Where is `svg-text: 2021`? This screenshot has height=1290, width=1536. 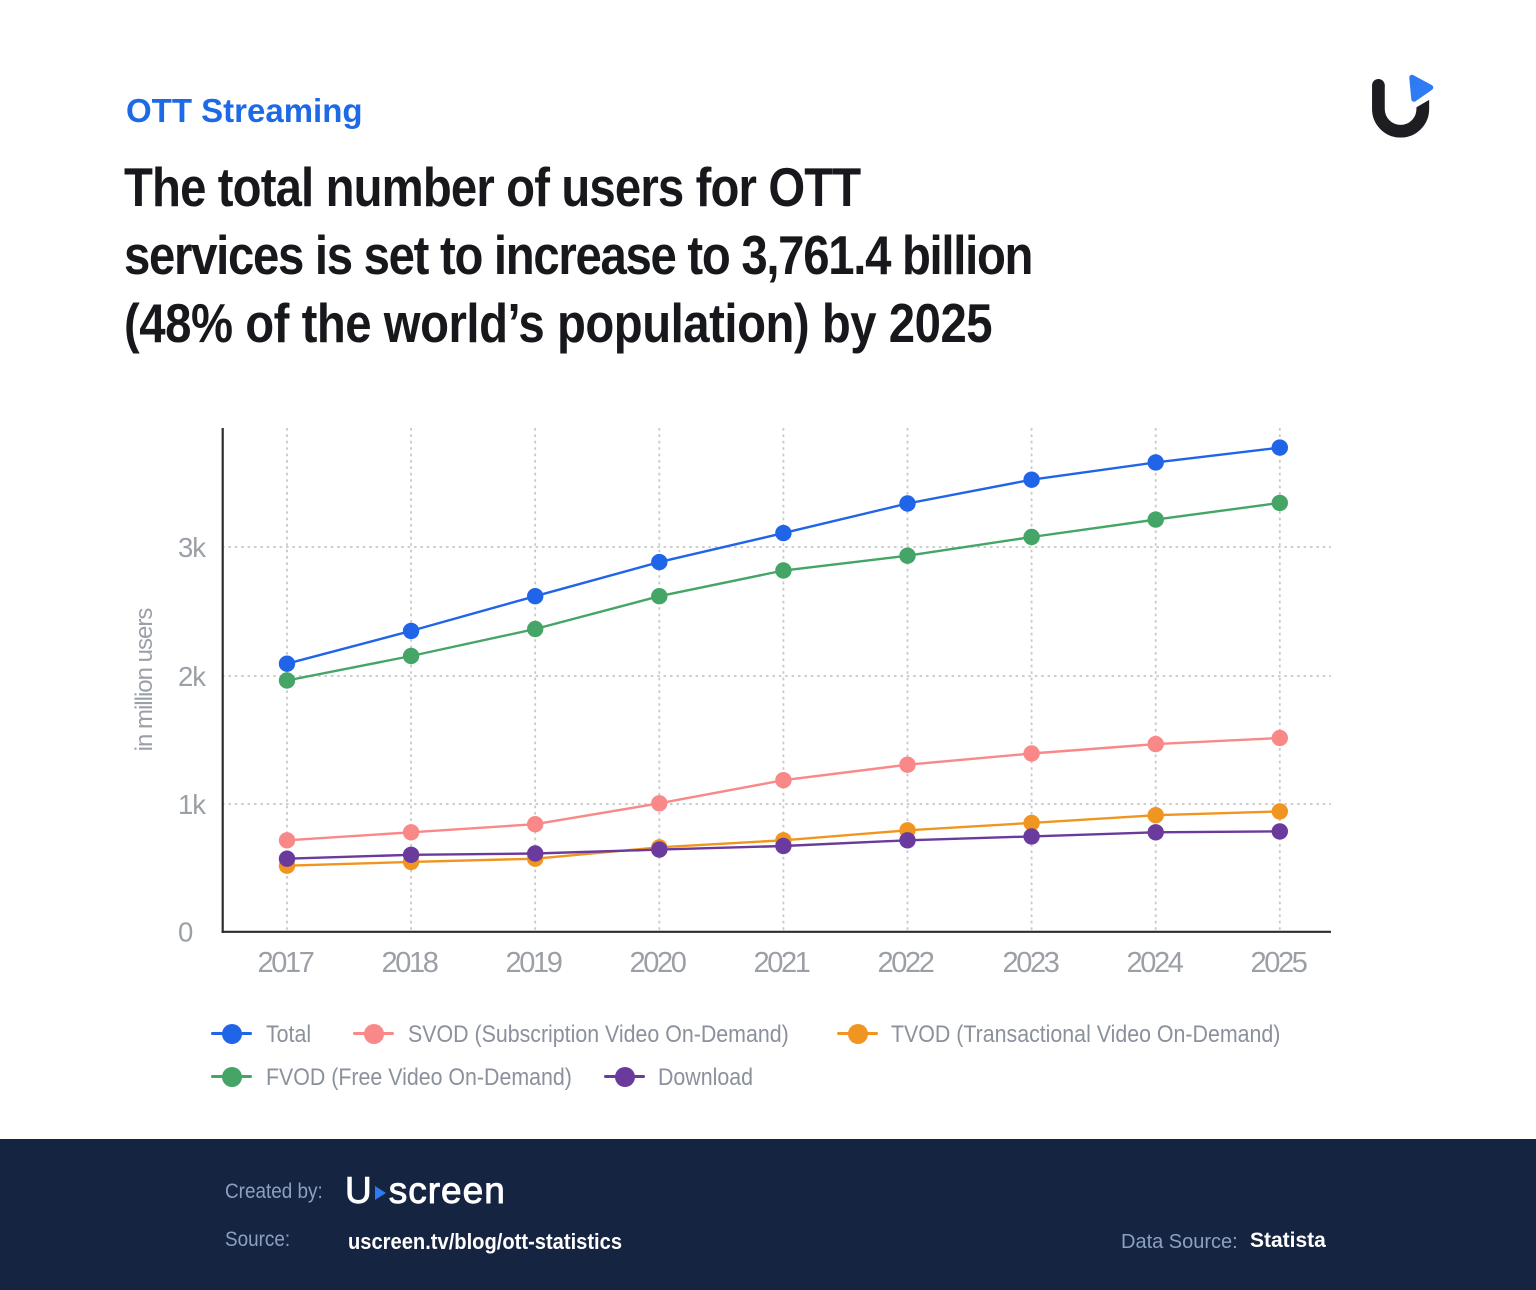
svg-text: 2021 is located at coordinates (782, 963).